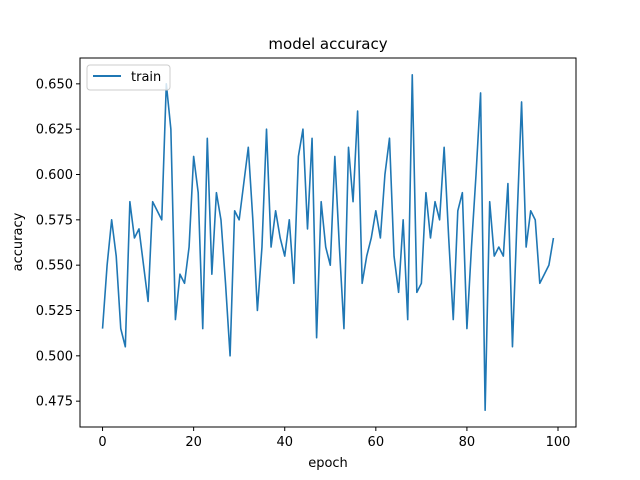 This screenshot has height=480, width=640. What do you see at coordinates (328, 463) in the screenshot?
I see `x-axis-label: epoch` at bounding box center [328, 463].